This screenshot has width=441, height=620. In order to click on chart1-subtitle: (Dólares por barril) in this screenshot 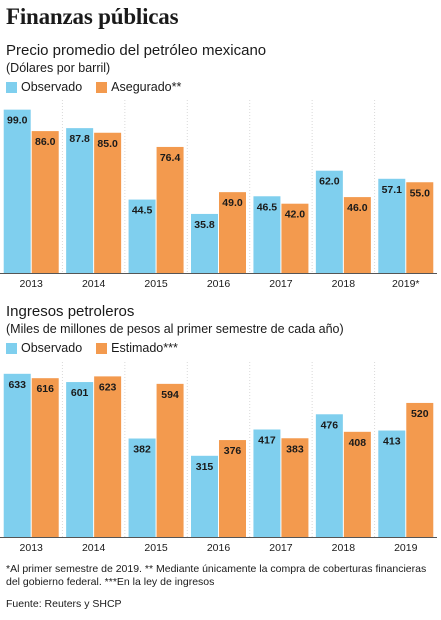, I will do `click(58, 68)`.